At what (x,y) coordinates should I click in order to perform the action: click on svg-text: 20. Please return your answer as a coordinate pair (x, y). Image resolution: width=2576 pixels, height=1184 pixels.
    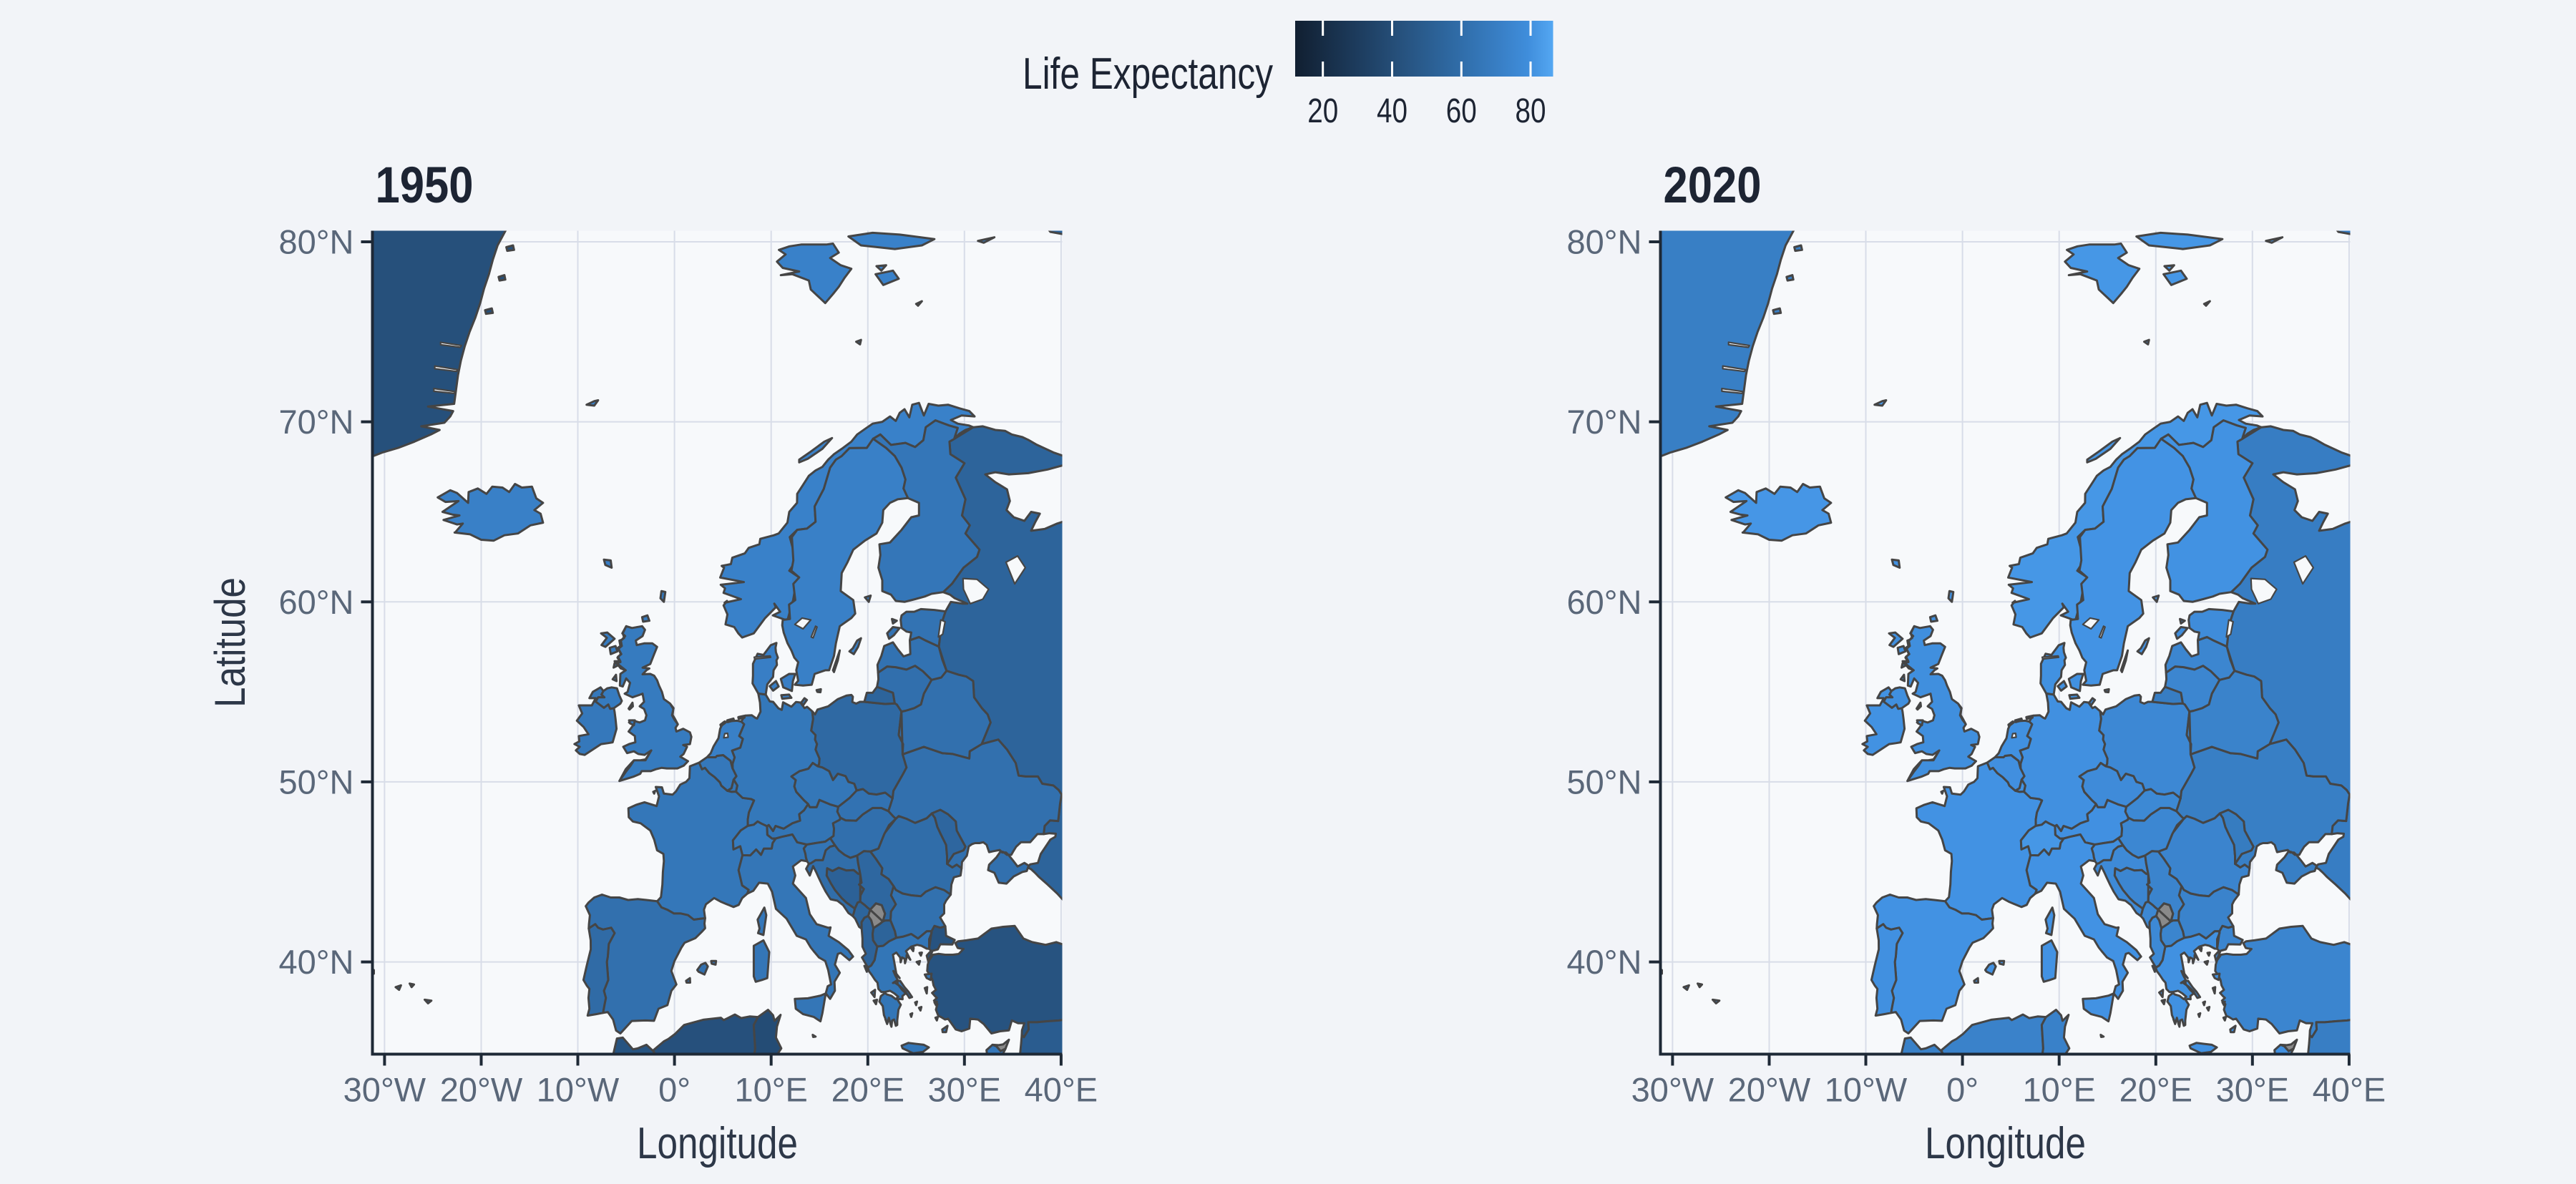
    Looking at the image, I should click on (1322, 111).